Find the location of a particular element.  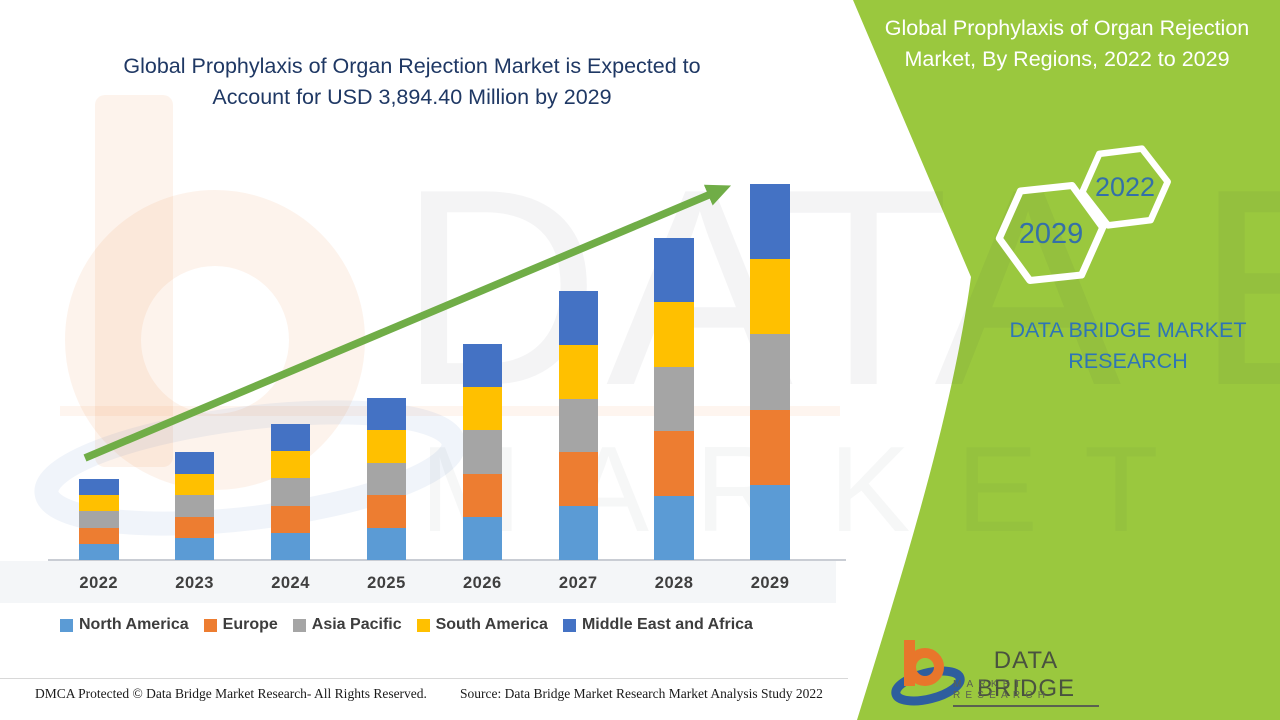

hexagon-2029 is located at coordinates (1051, 233).